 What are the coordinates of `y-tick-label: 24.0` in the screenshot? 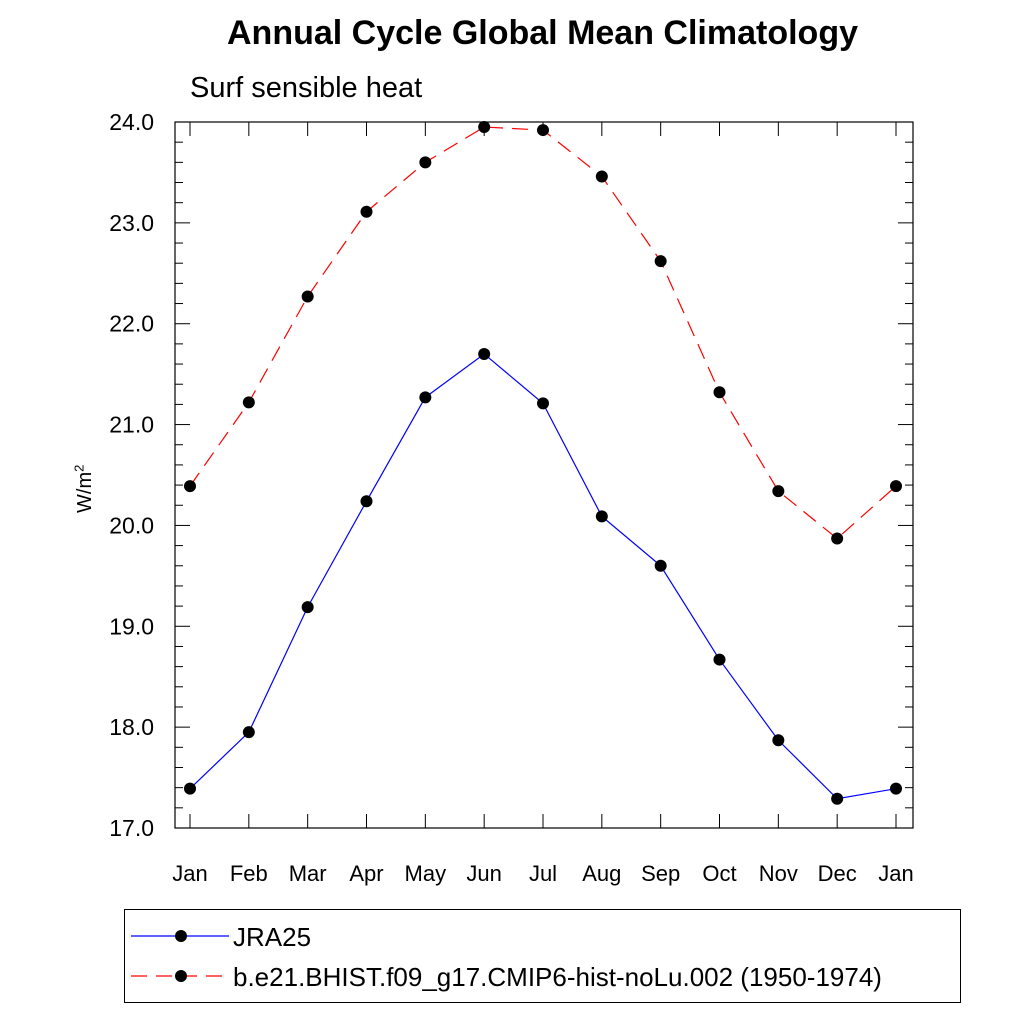 It's located at (131, 122).